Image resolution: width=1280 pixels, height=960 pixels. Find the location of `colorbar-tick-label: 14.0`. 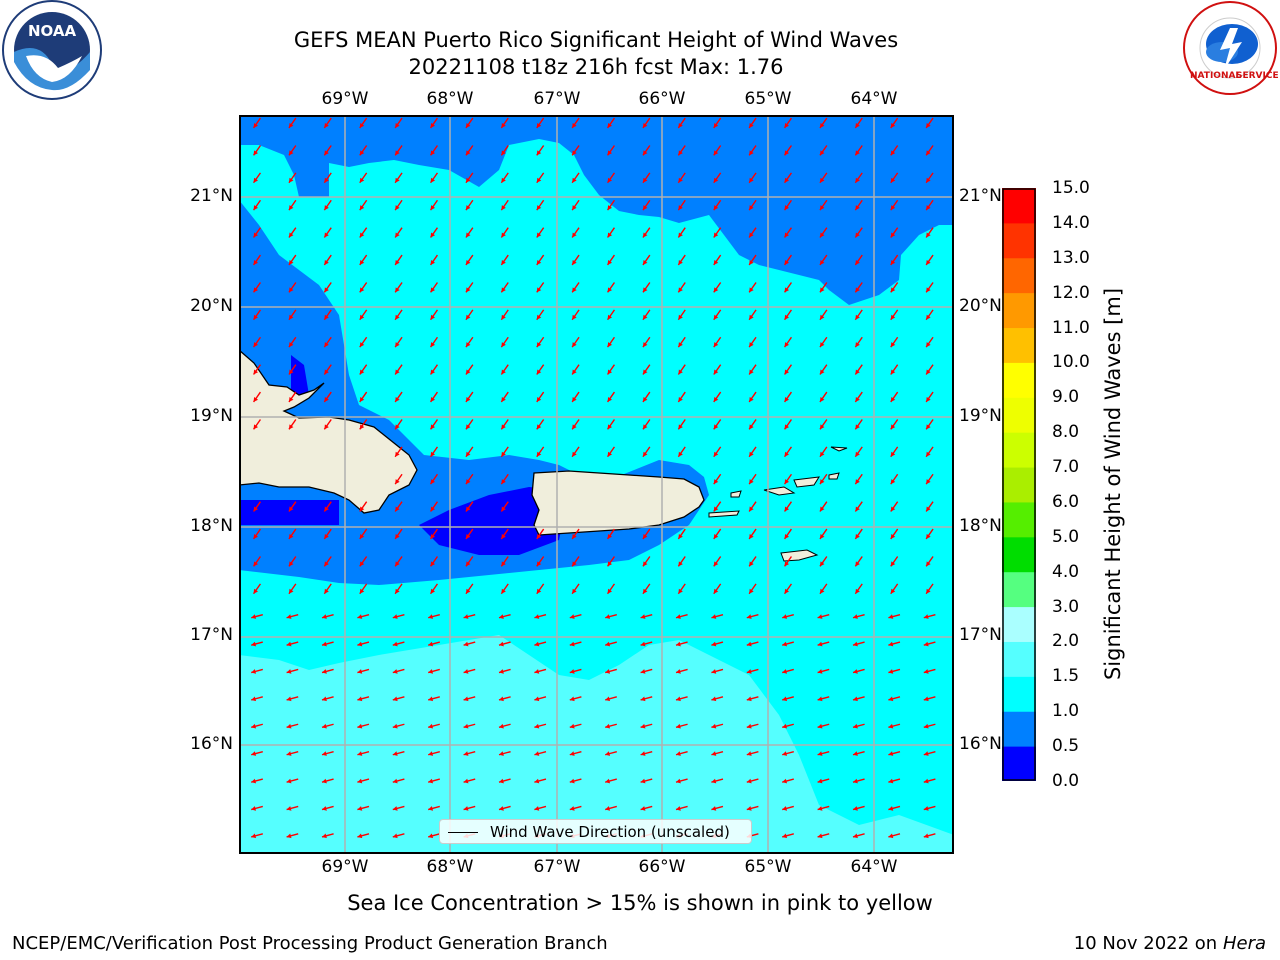

colorbar-tick-label: 14.0 is located at coordinates (1071, 222).